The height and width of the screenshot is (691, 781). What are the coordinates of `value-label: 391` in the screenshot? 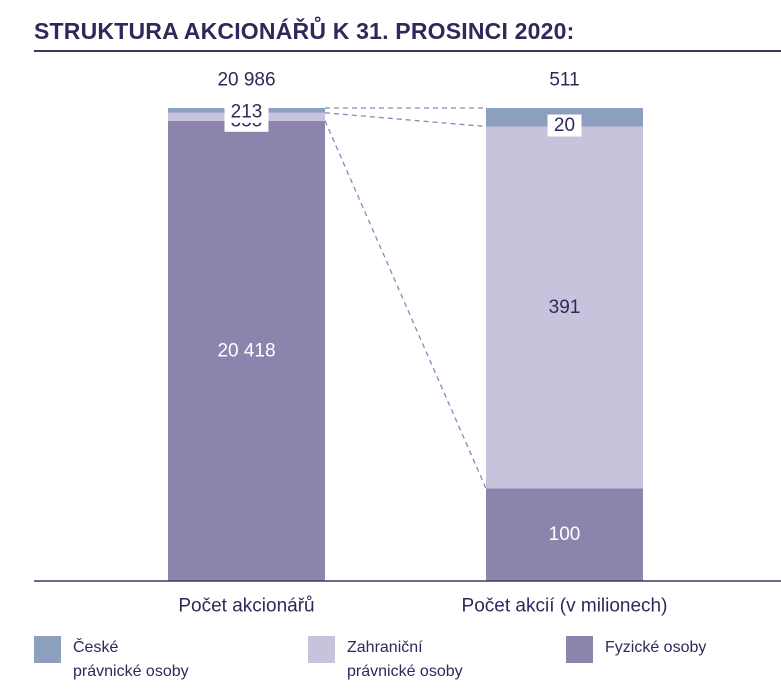 It's located at (565, 307).